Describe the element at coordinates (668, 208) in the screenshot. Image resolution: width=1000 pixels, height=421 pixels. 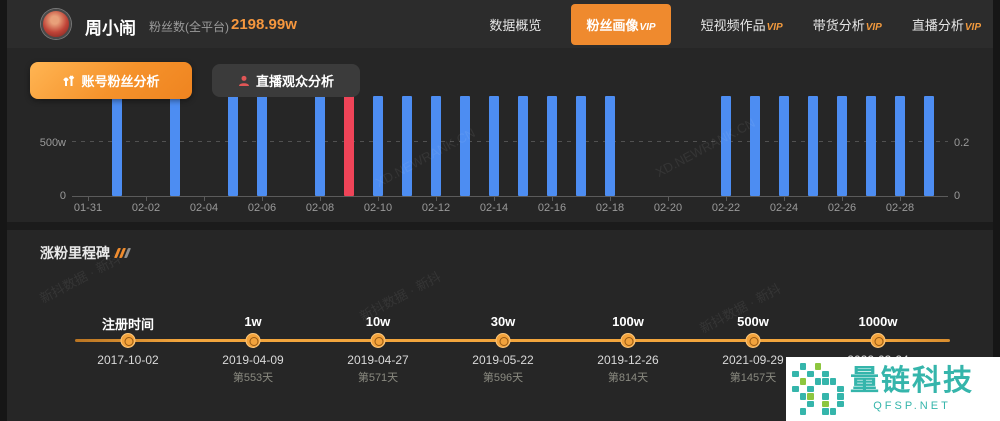
I see `x-tick-label-02-20: 02-20` at that location.